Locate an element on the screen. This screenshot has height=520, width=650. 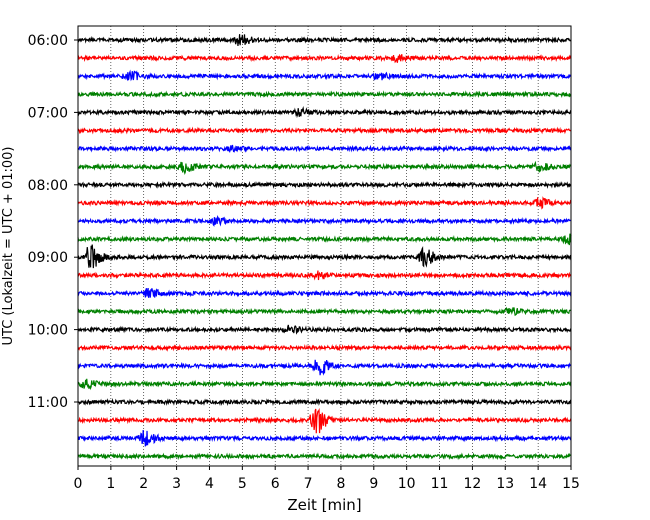
x-tick-label-7: 7 is located at coordinates (308, 484).